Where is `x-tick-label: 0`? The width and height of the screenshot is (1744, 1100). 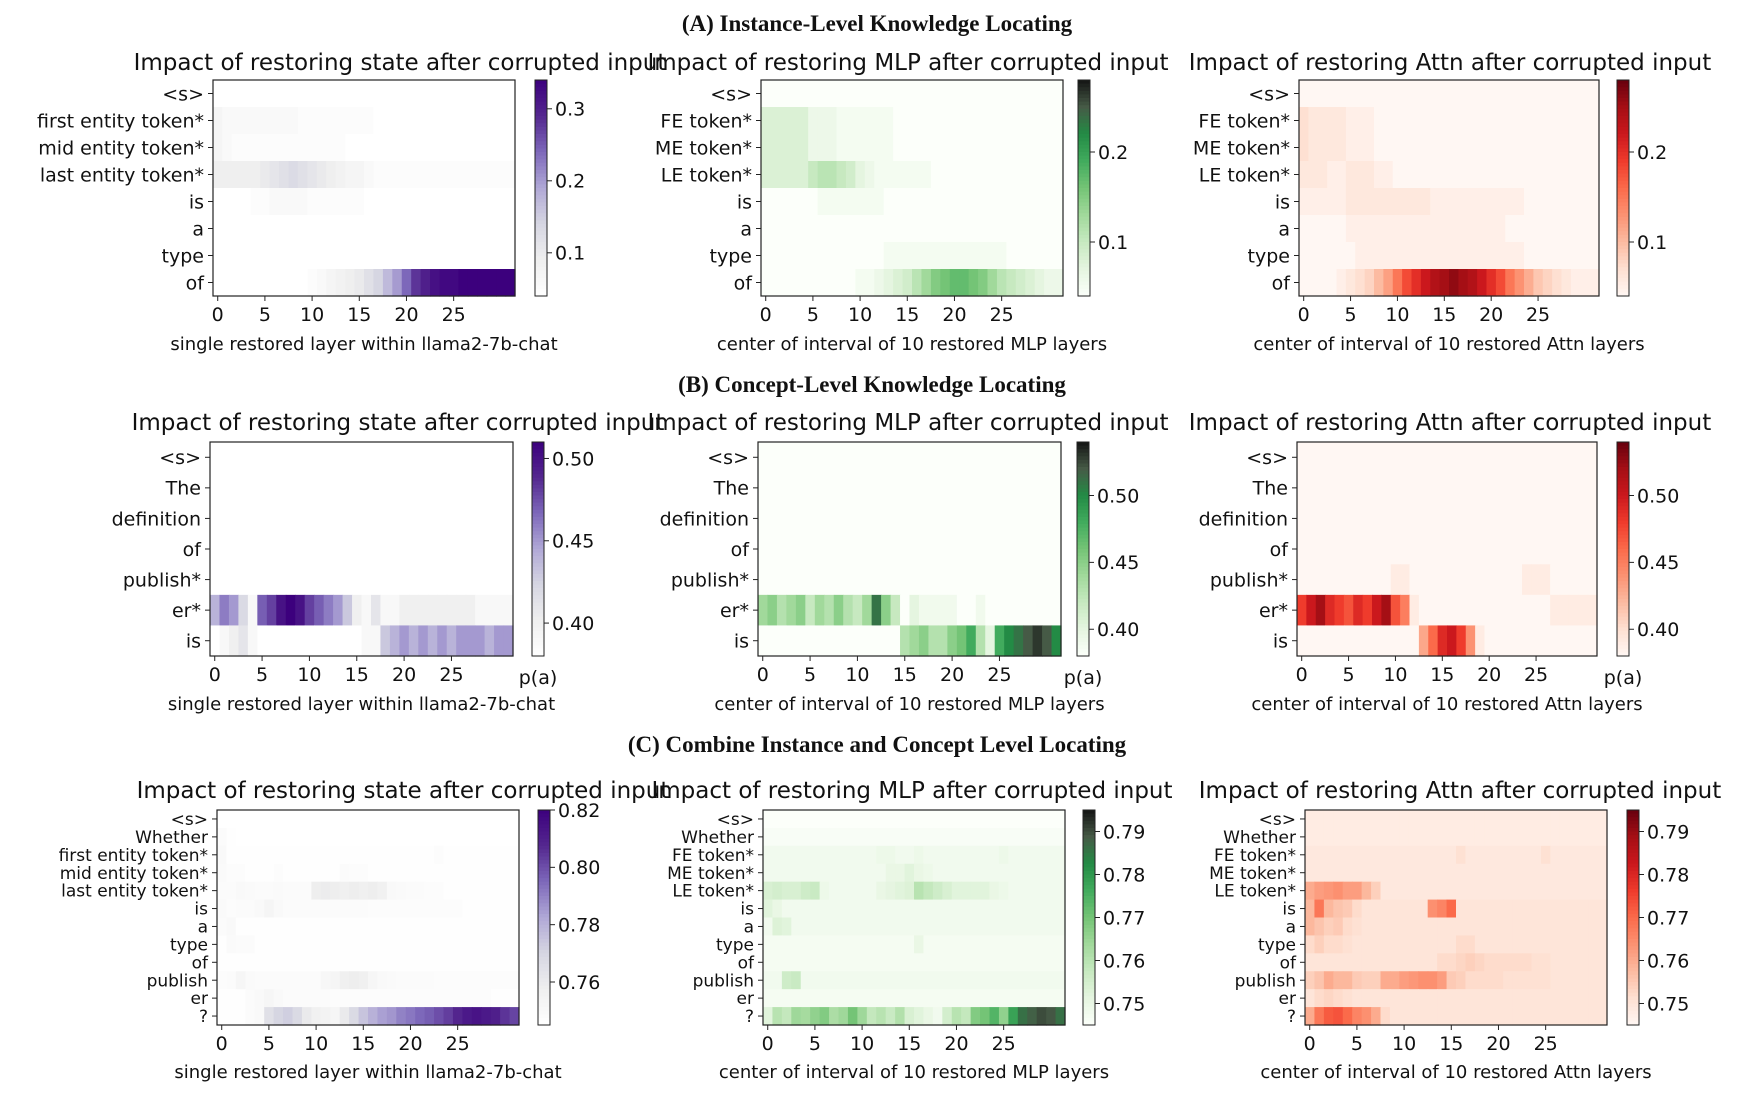
x-tick-label: 0 is located at coordinates (1302, 675).